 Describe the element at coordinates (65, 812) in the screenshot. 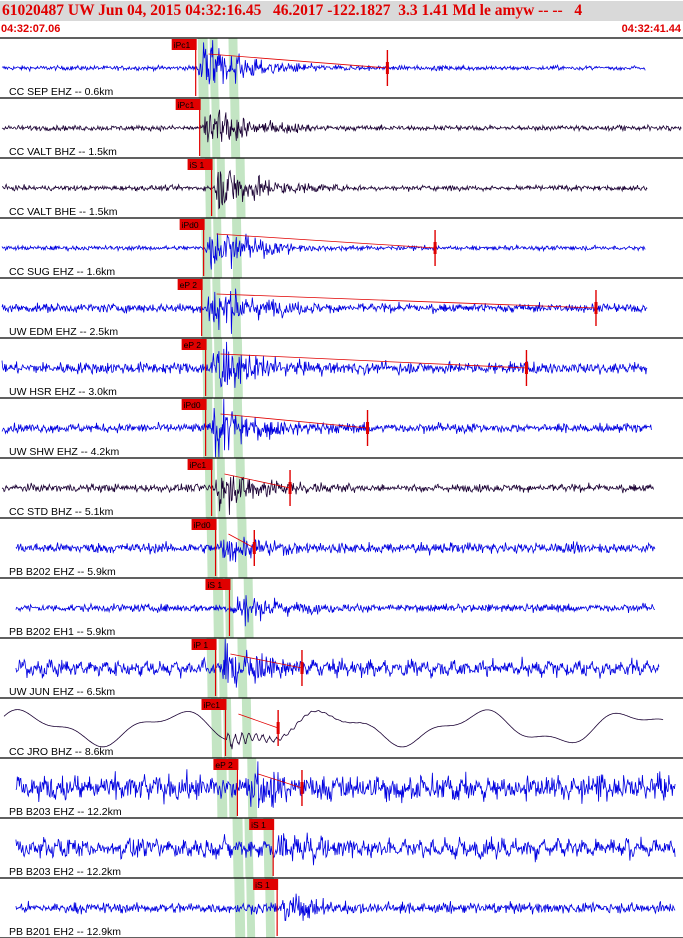

I see `station-label: PB B203 EHZ -- 12.2km` at that location.